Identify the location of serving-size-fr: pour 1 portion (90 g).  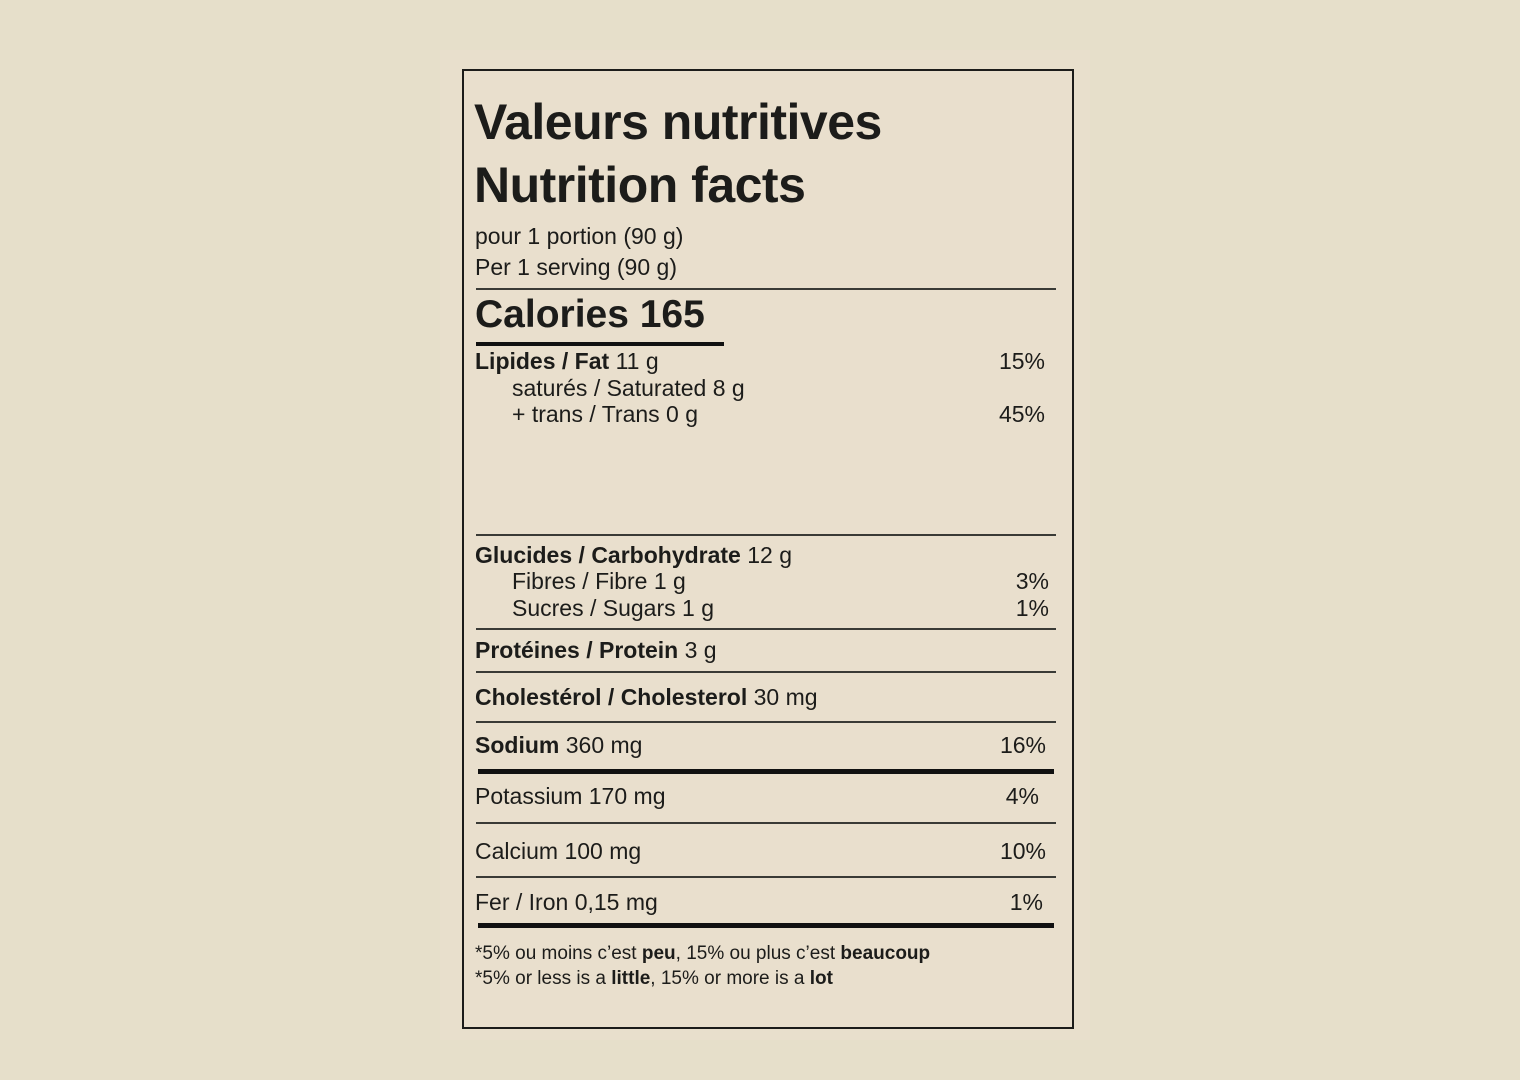
(579, 236).